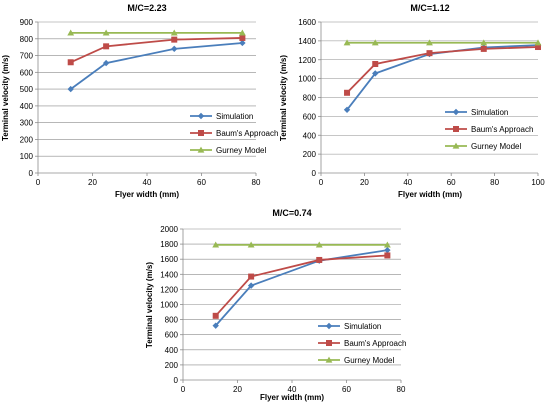 The height and width of the screenshot is (407, 550). What do you see at coordinates (27, 89) in the screenshot?
I see `y-tick-label: 500` at bounding box center [27, 89].